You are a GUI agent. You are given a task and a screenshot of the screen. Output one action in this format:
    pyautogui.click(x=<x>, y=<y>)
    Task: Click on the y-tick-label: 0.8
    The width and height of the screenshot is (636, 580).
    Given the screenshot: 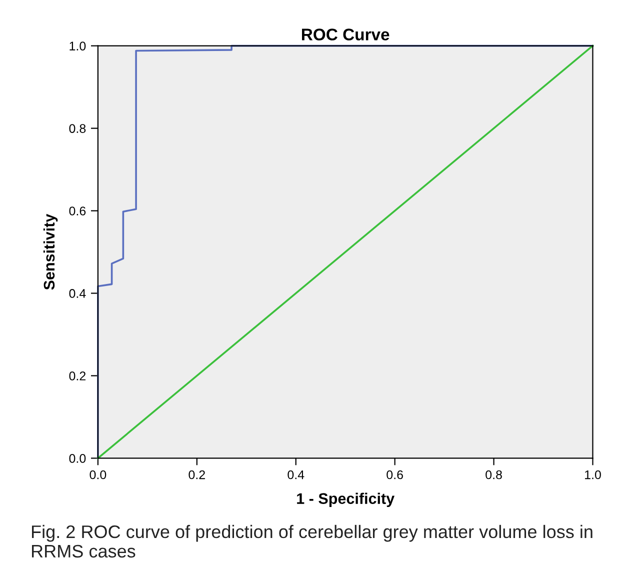 What is the action you would take?
    pyautogui.click(x=77, y=128)
    